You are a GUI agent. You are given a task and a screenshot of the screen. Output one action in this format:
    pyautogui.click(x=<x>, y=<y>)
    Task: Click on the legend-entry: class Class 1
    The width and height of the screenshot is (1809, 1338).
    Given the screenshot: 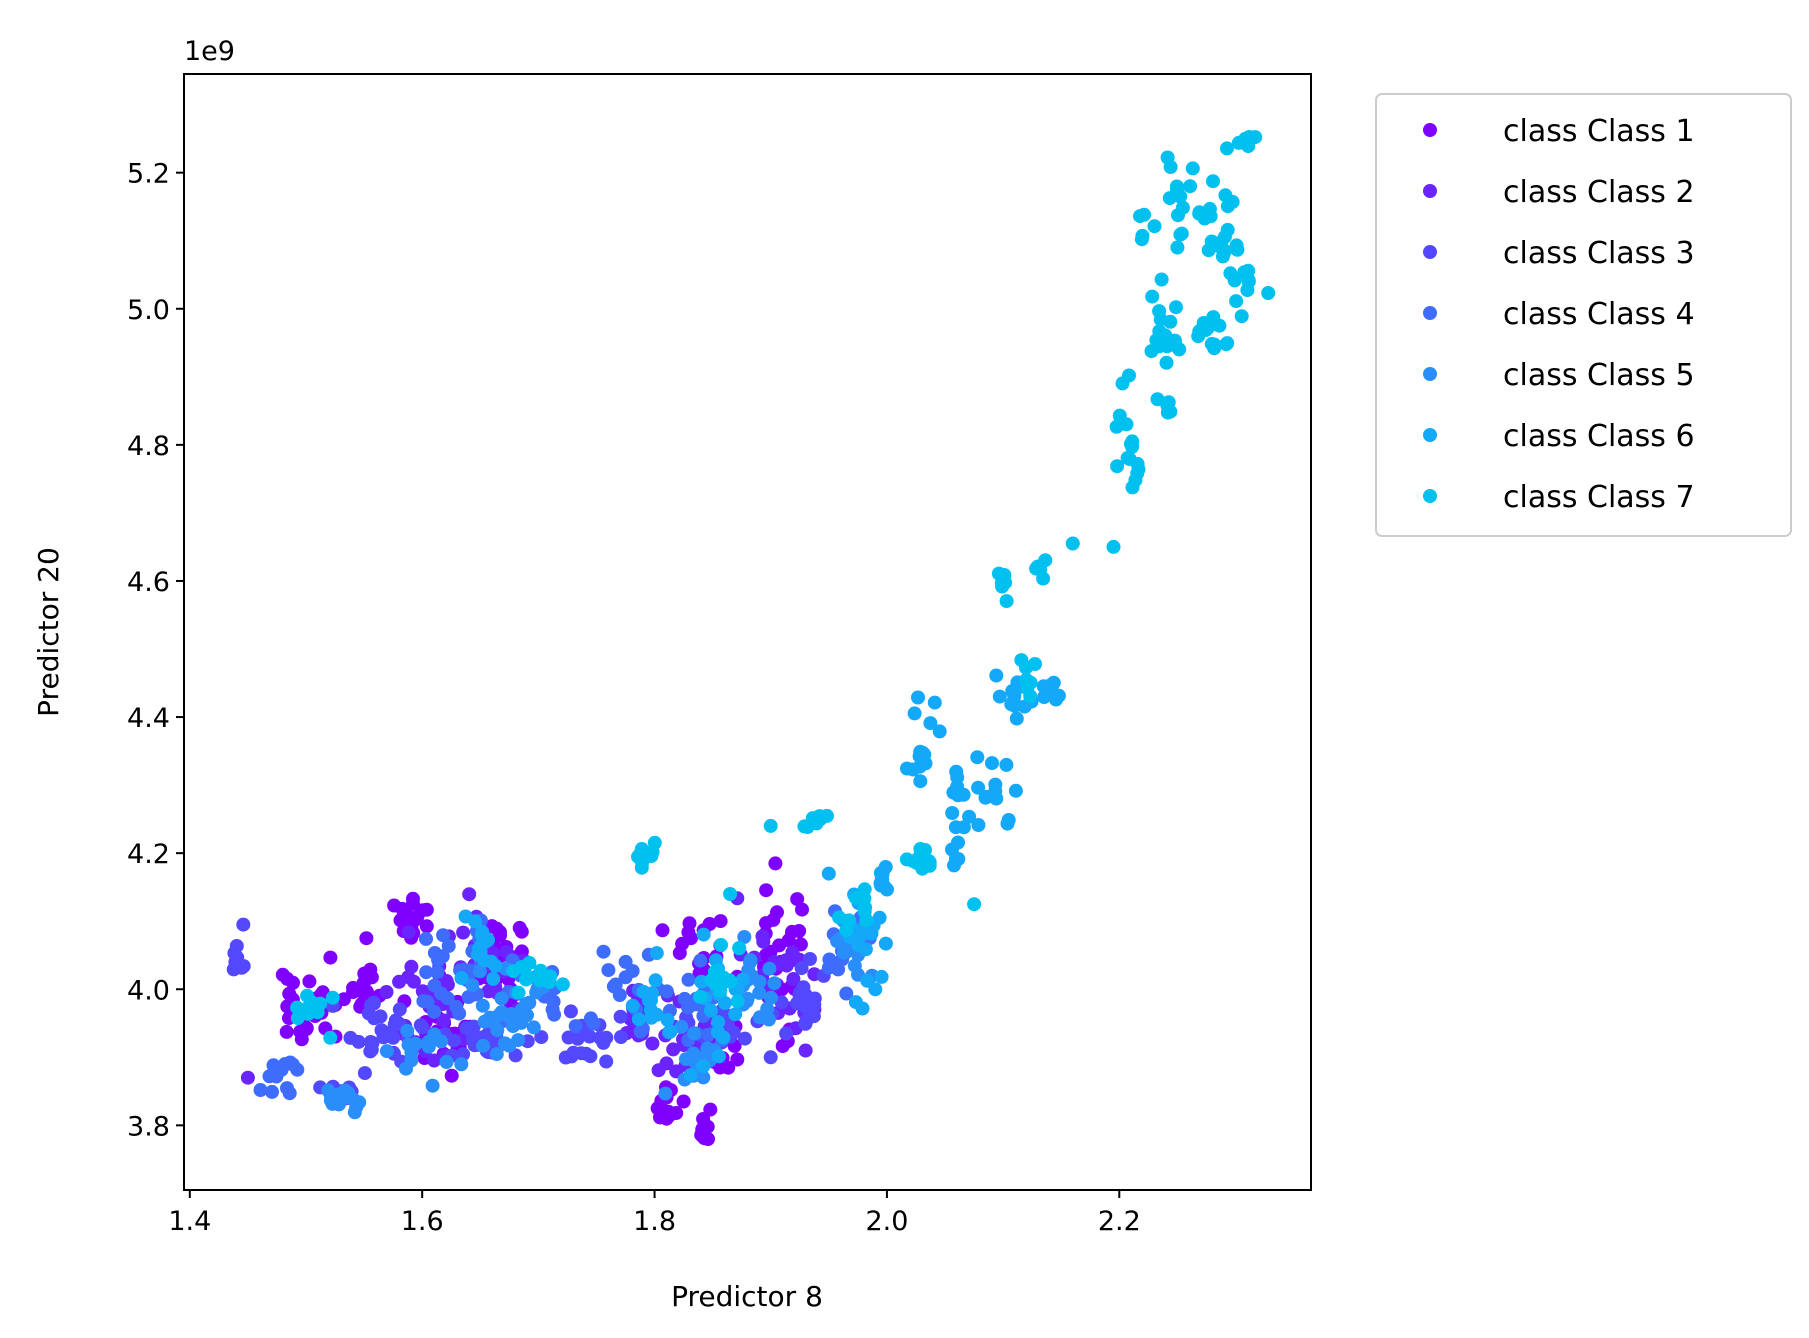 What is the action you would take?
    pyautogui.click(x=1559, y=131)
    